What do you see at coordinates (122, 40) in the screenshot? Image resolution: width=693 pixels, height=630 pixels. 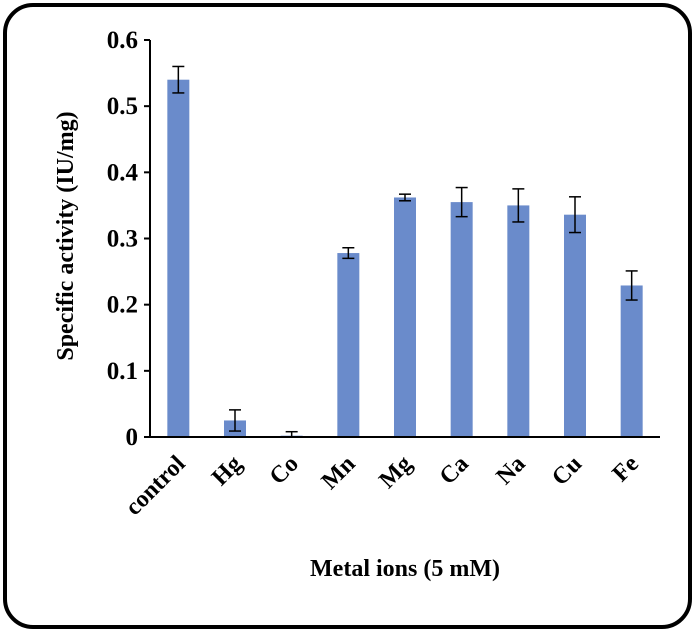 I see `y-tick-label: 0.6` at bounding box center [122, 40].